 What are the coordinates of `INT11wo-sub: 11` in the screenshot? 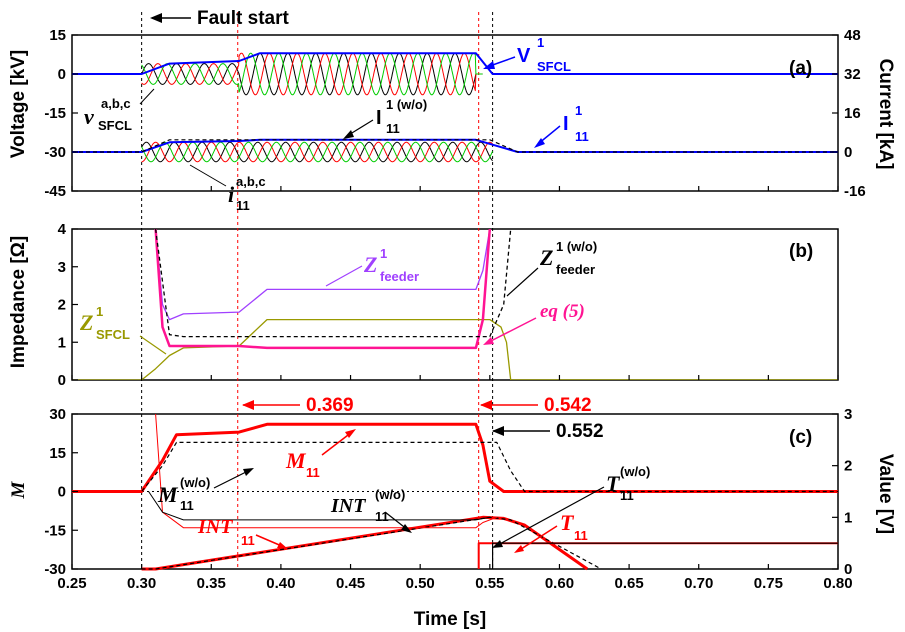 It's located at (382, 516).